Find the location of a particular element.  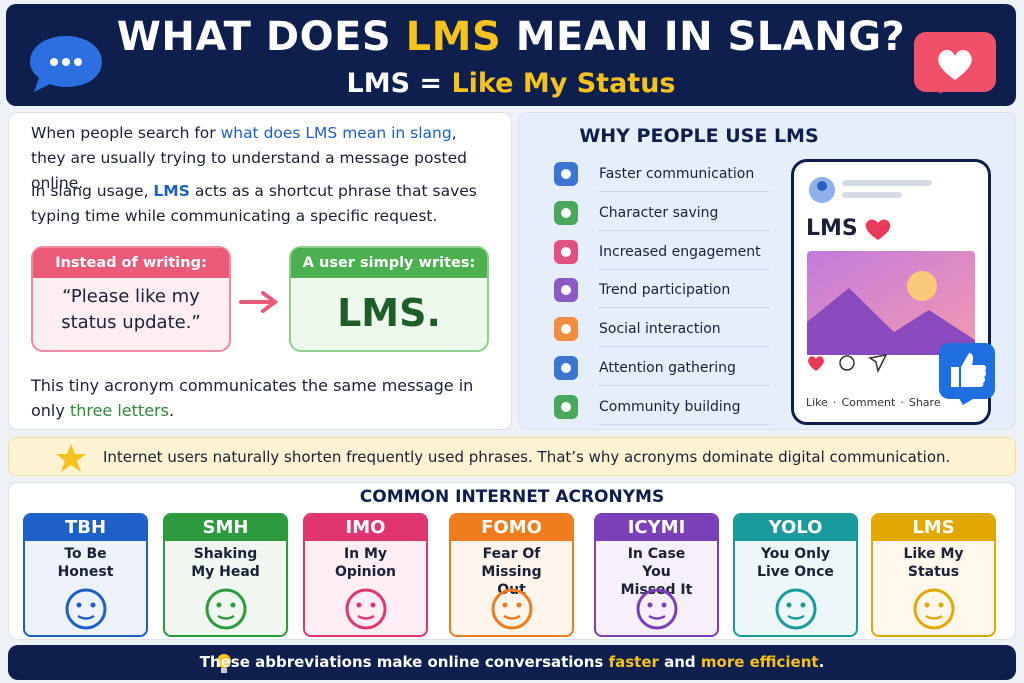

writes-bubble: A user simply writes: LMS. is located at coordinates (389, 299).